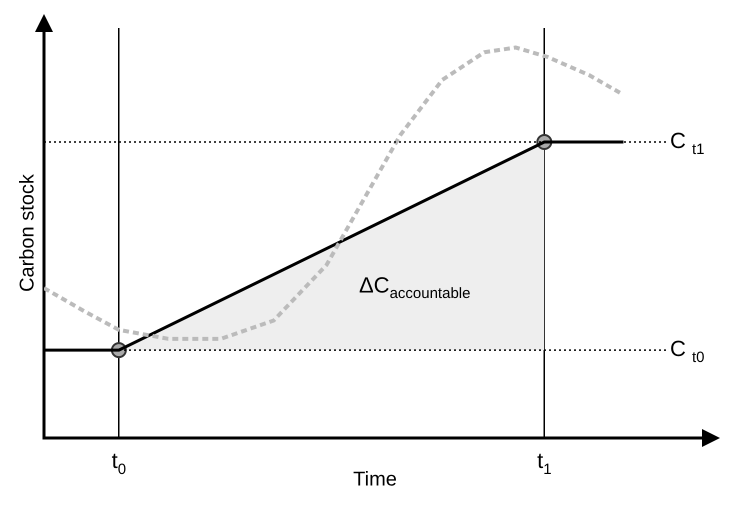  I want to click on x-axis-title: Time, so click(375, 479).